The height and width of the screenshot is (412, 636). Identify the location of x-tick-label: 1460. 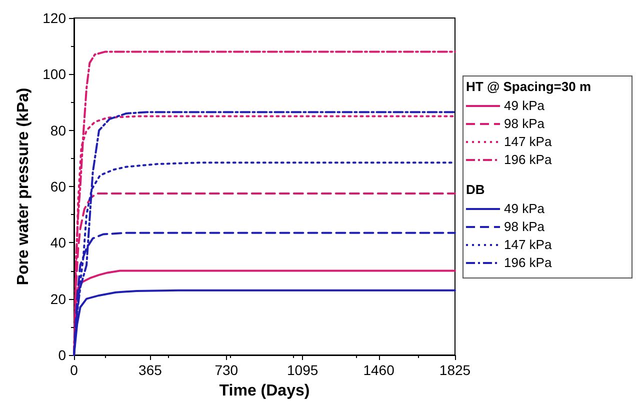
(379, 370).